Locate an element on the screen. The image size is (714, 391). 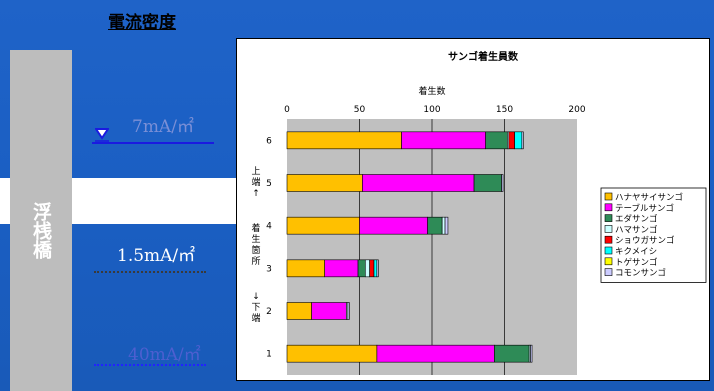
legend-label: ショウガサンゴ is located at coordinates (645, 240).